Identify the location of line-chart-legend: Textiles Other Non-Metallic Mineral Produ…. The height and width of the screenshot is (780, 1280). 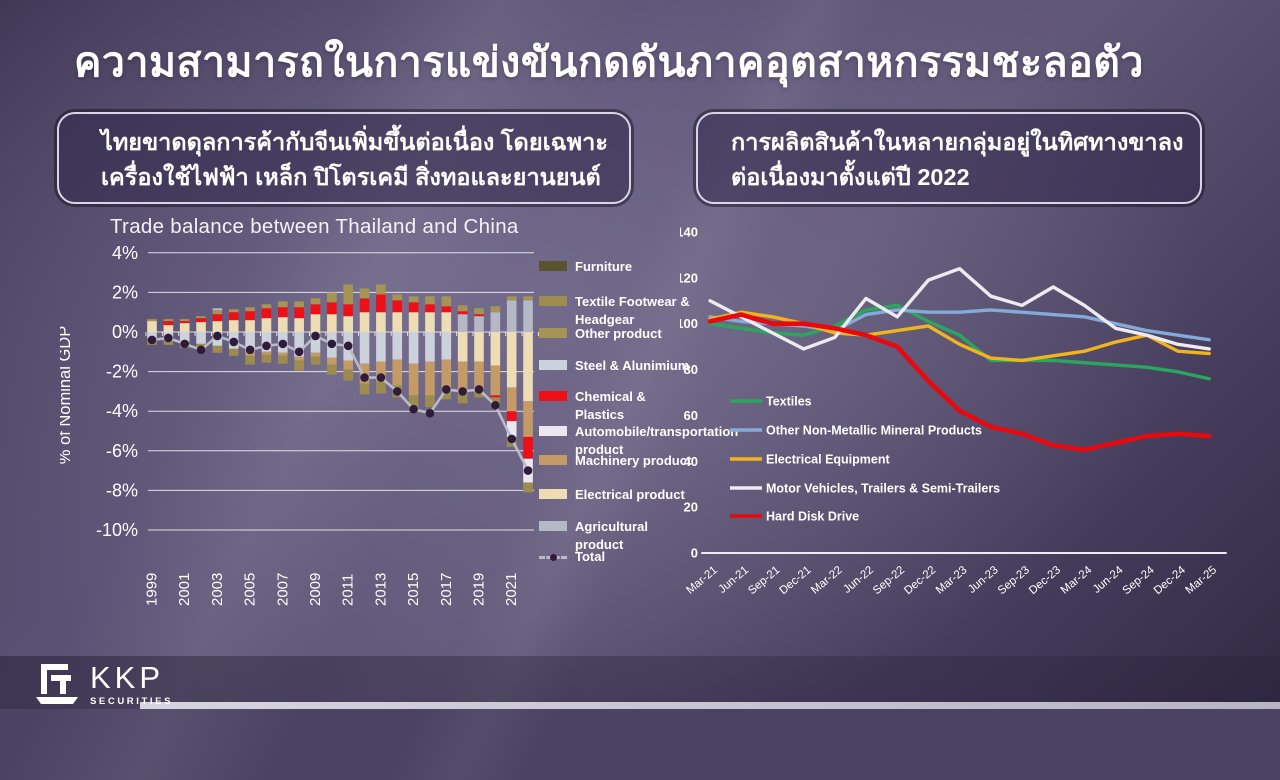
(865, 459).